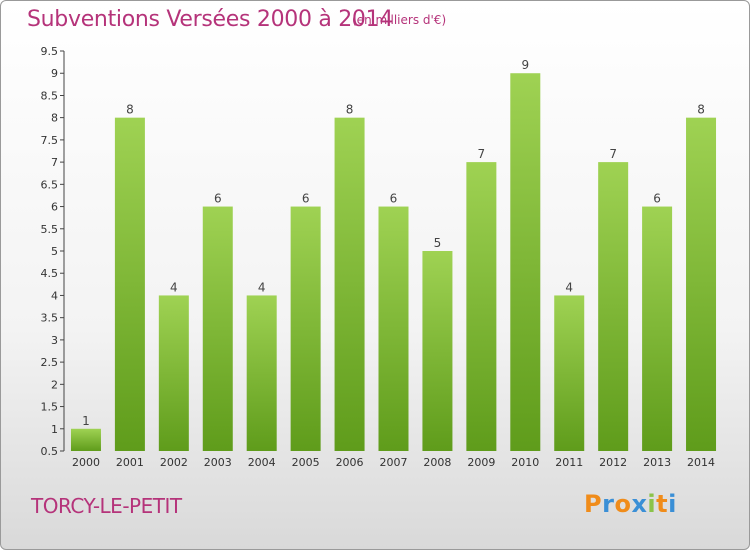 The image size is (750, 550). Describe the element at coordinates (662, 504) in the screenshot. I see `logo-letter: t` at that location.